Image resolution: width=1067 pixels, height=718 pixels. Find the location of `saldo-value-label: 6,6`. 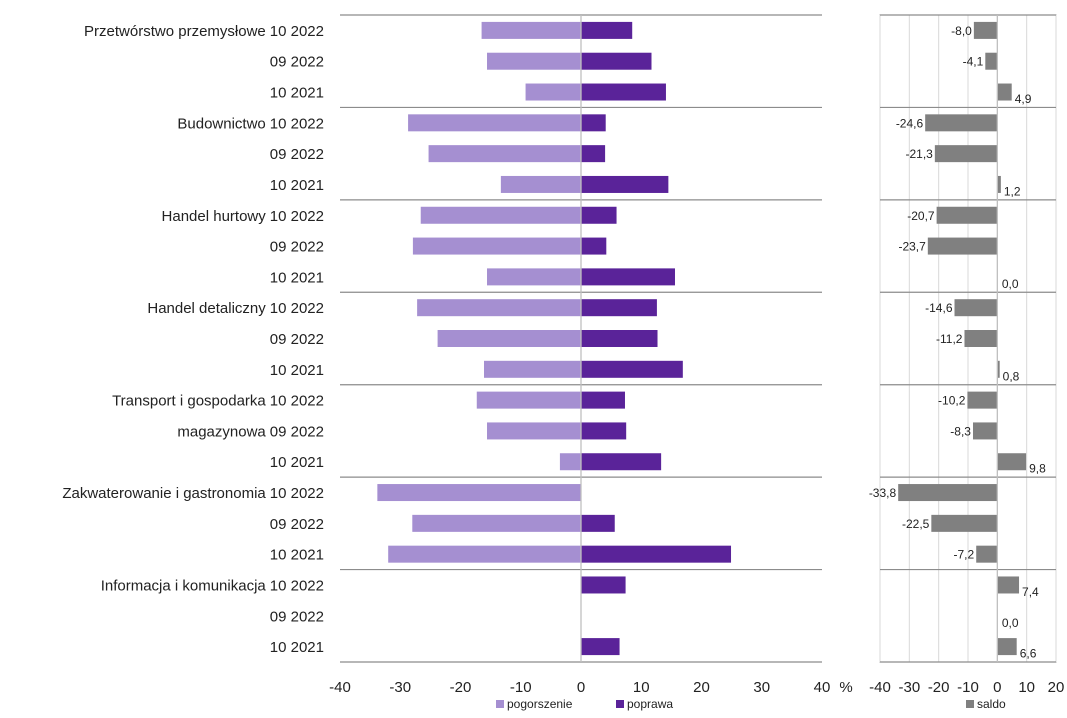

saldo-value-label: 6,6 is located at coordinates (1028, 654).